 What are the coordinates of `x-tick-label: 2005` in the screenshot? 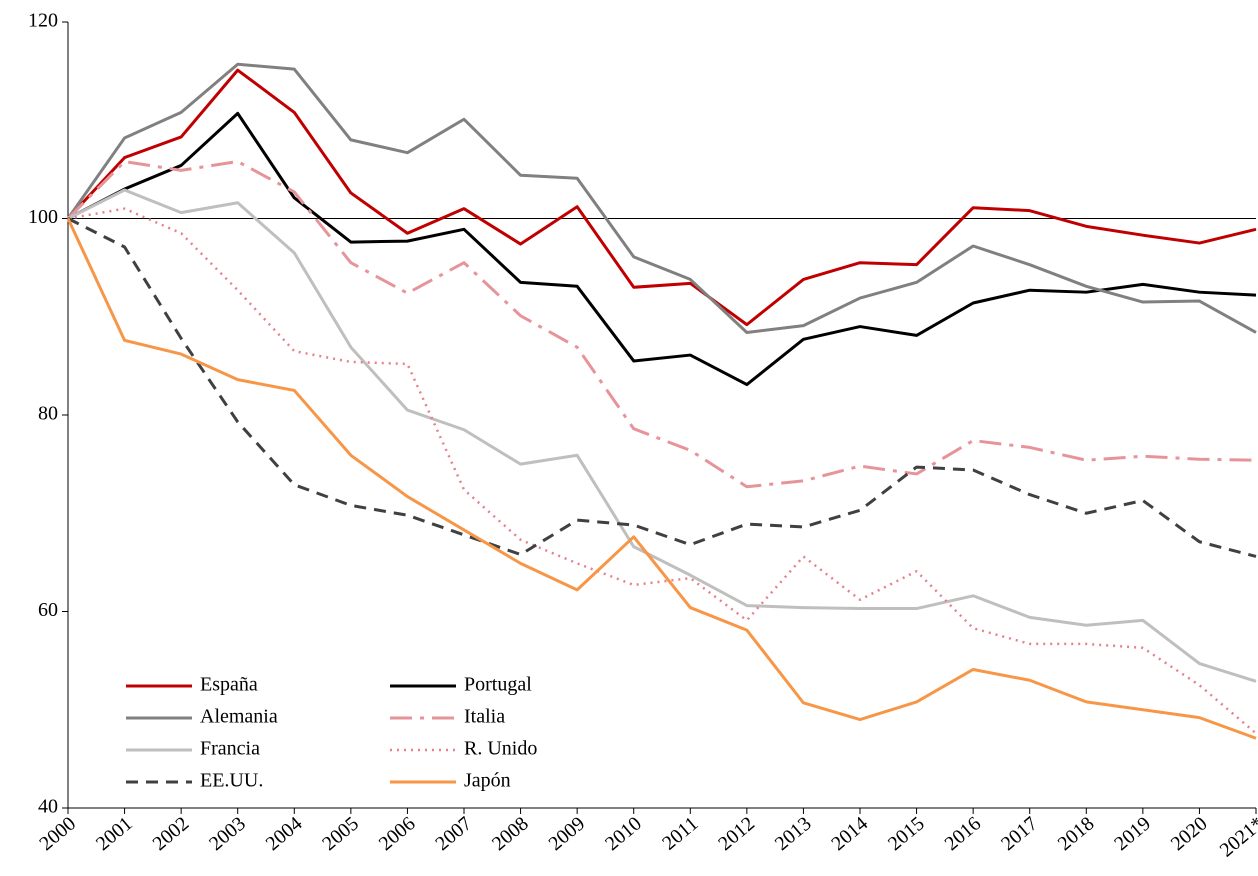 It's located at (340, 833).